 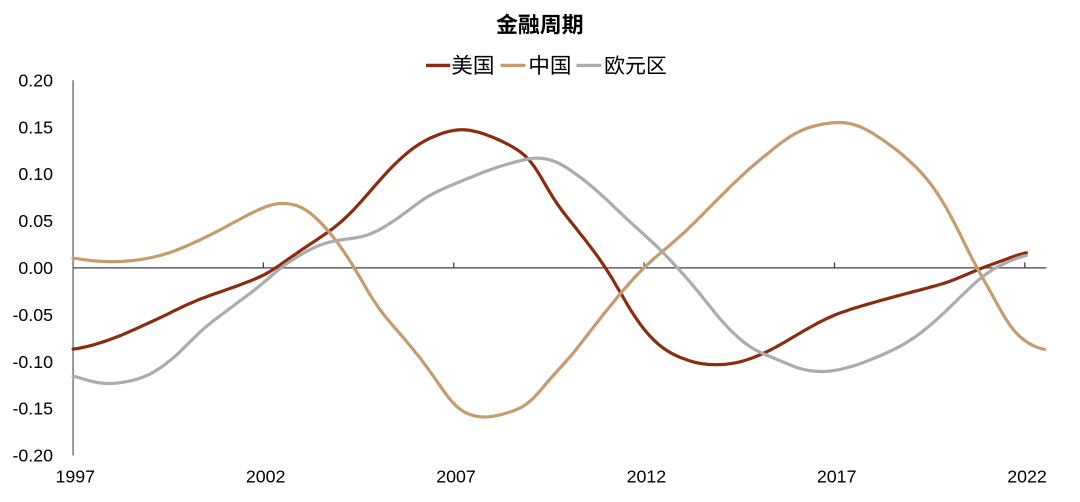 I want to click on svg-text: -0.15, so click(x=32, y=409).